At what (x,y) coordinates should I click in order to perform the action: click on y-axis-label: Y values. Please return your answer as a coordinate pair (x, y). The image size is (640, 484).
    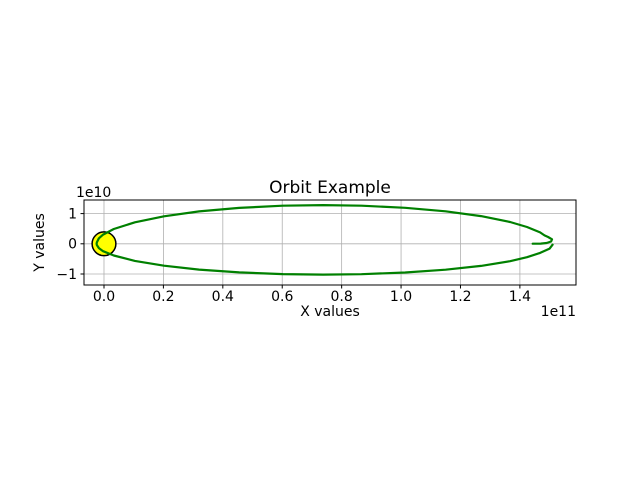
    Looking at the image, I should click on (40, 243).